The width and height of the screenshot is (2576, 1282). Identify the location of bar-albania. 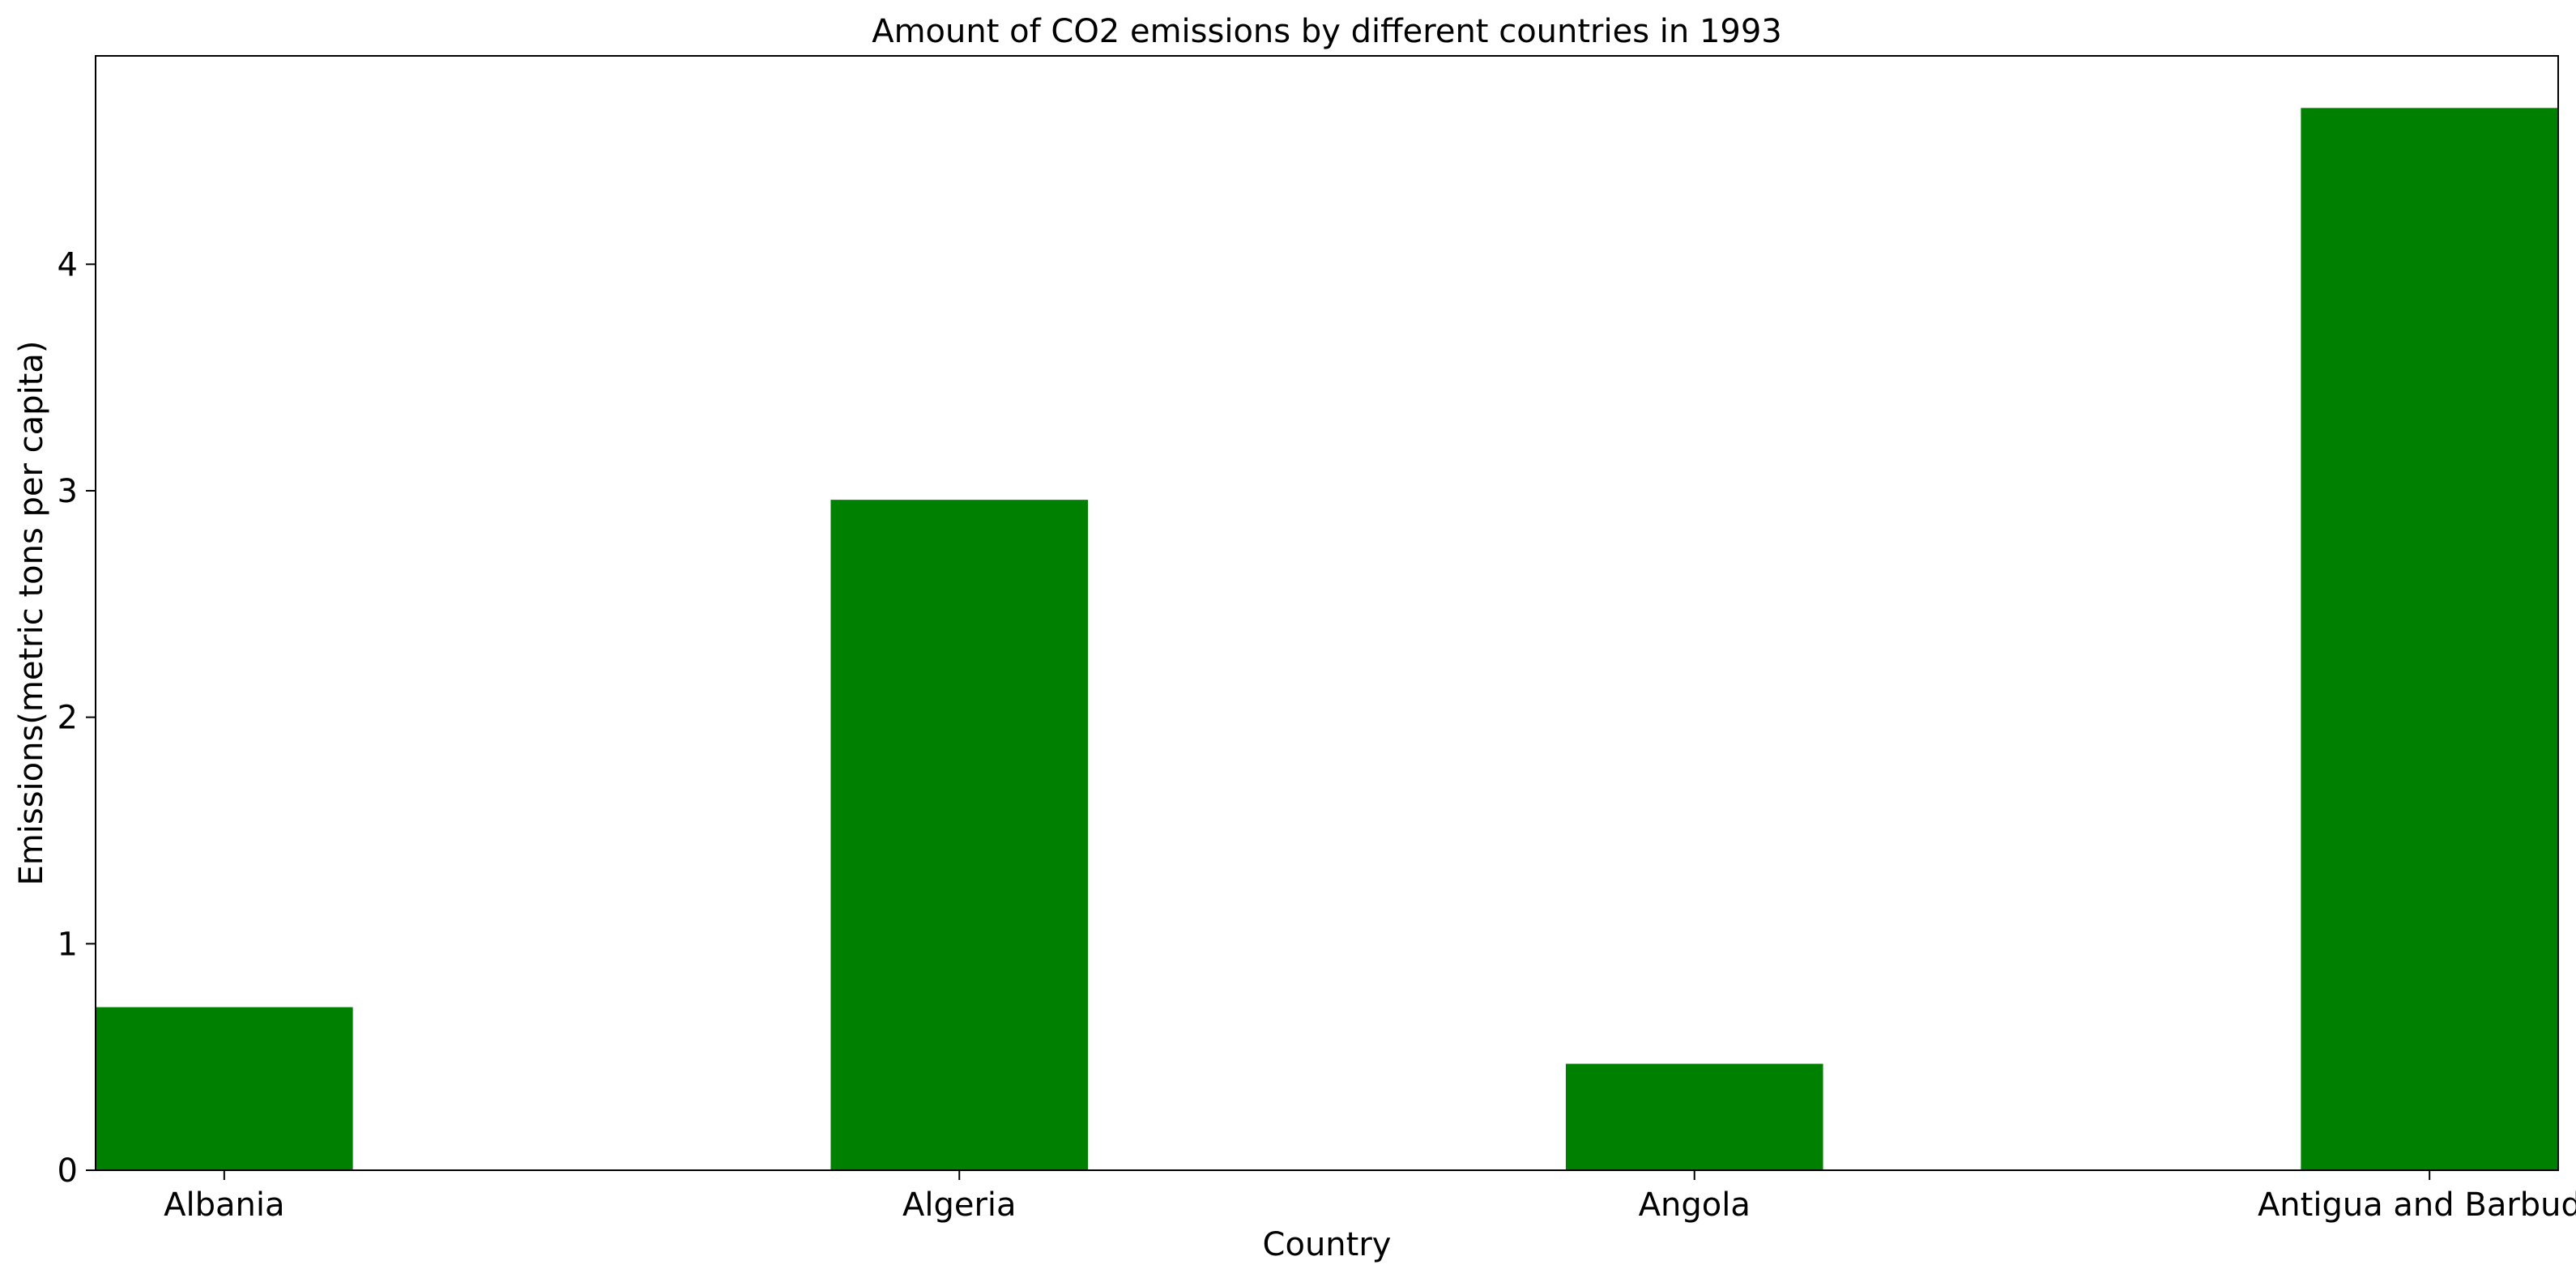
(225, 1088).